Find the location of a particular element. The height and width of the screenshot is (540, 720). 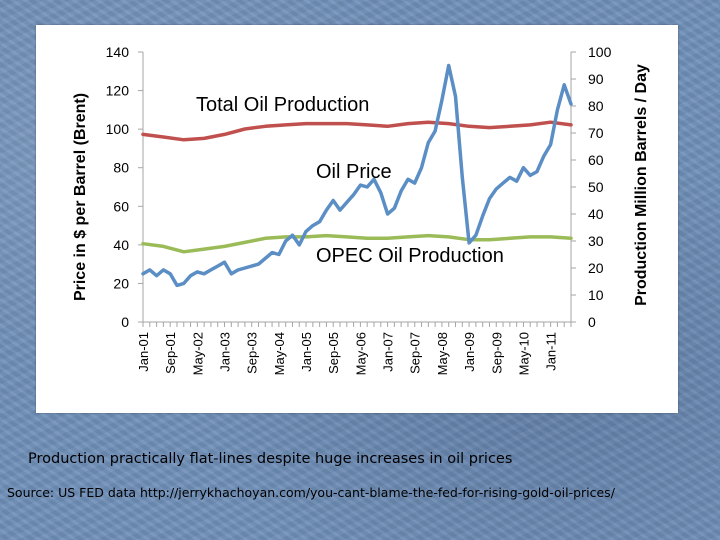

x-tick-label: Sep-01 is located at coordinates (170, 353).